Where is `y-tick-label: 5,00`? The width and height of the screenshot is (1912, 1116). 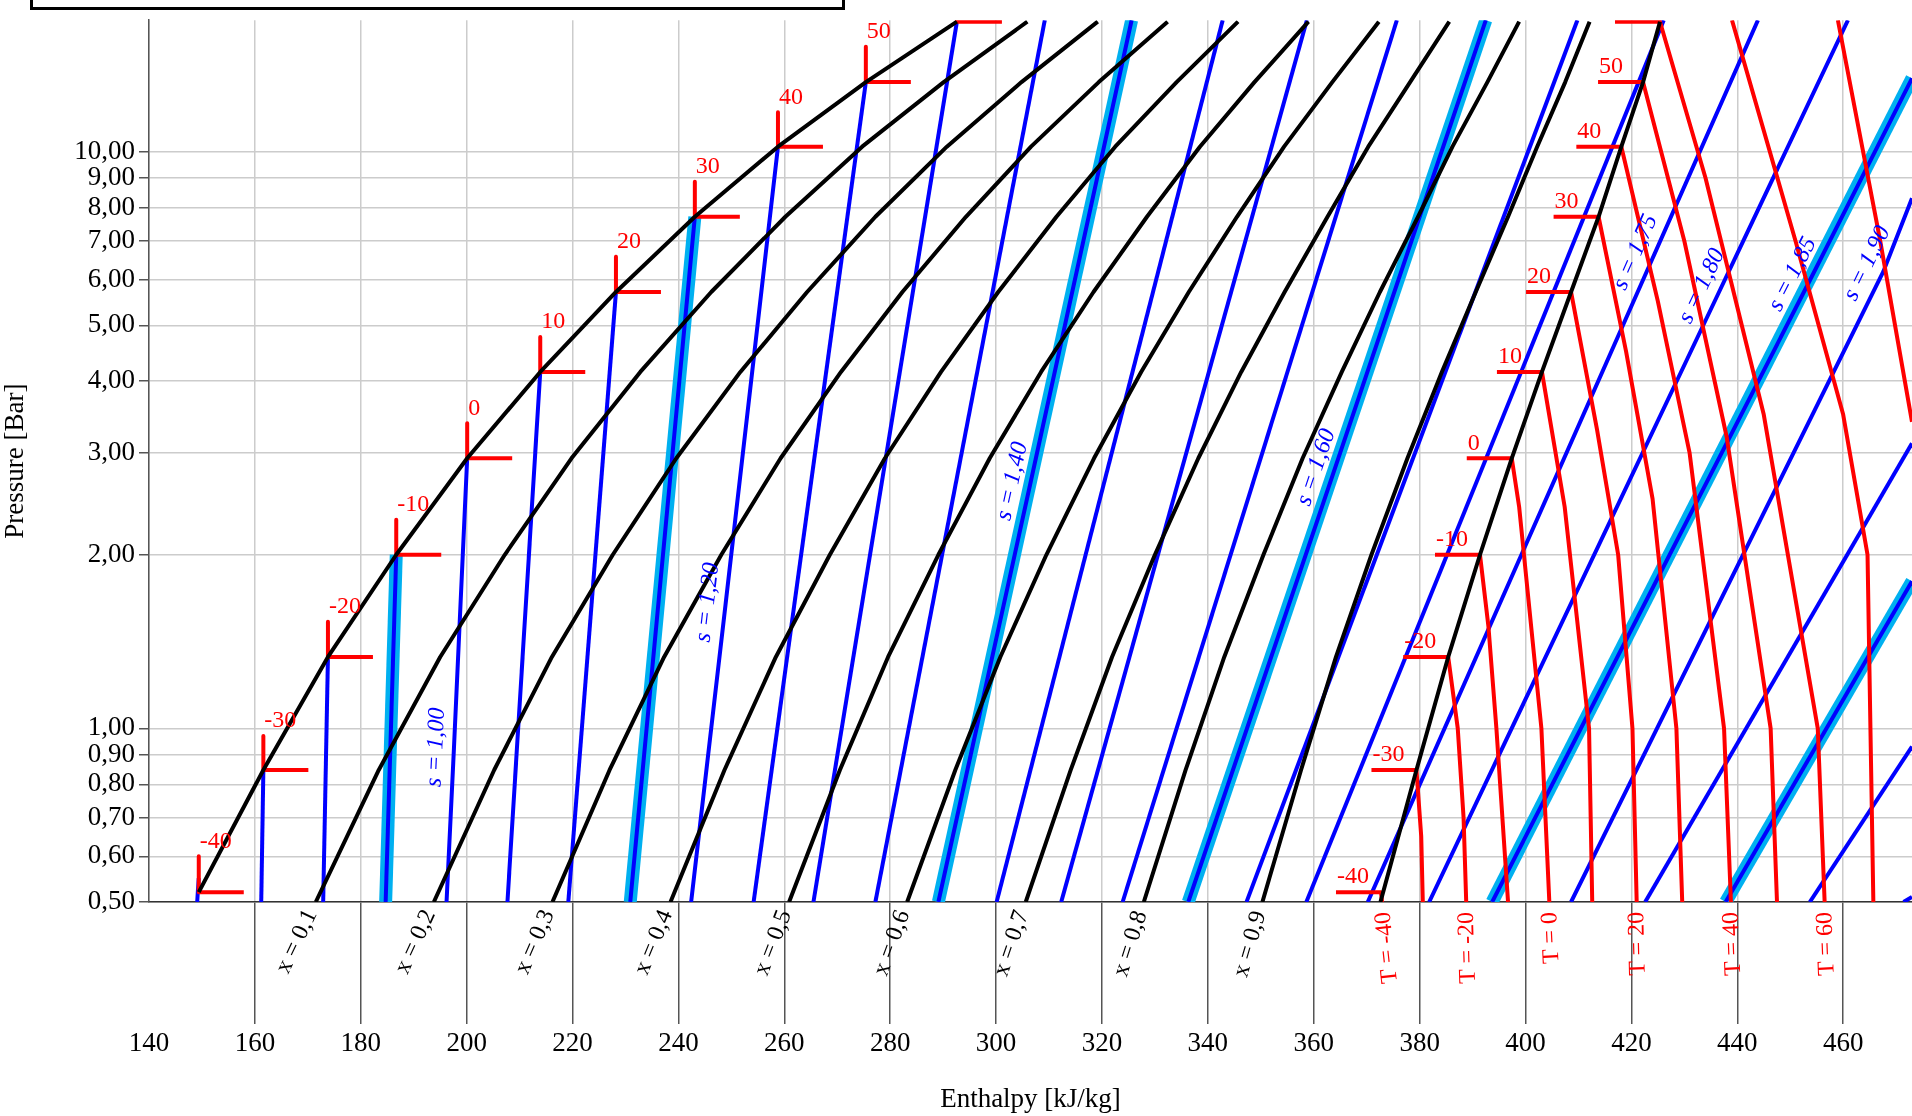
y-tick-label: 5,00 is located at coordinates (111, 323).